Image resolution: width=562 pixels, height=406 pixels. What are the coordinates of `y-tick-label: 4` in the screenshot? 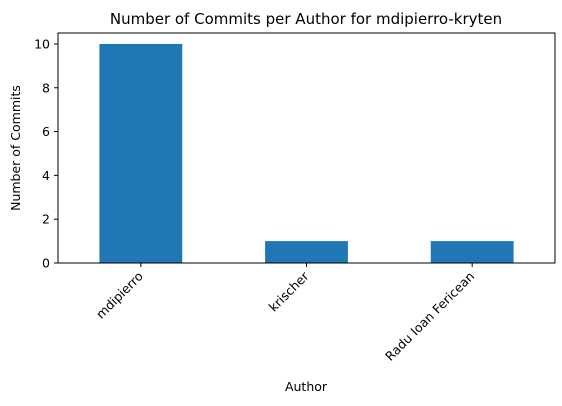 It's located at (46, 175).